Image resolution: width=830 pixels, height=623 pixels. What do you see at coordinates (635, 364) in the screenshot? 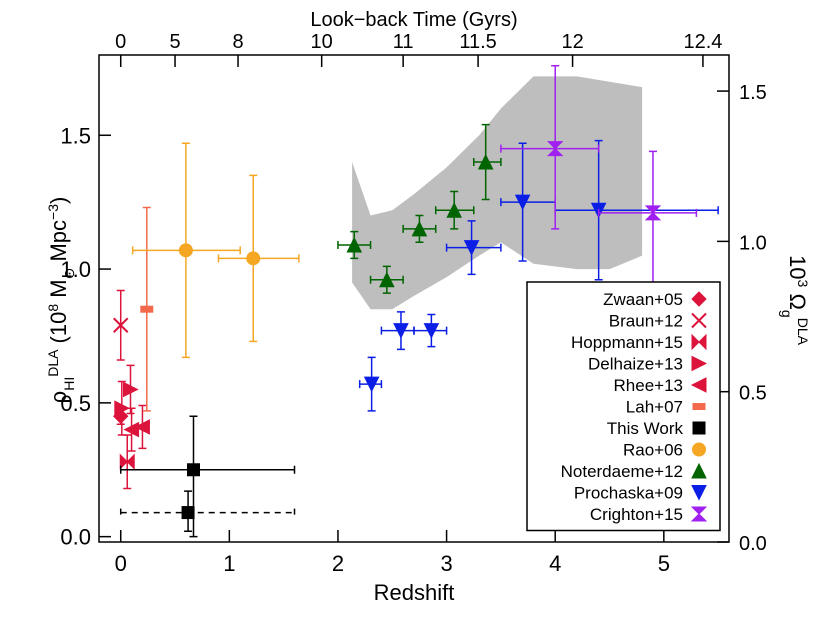
I see `legend-label: Delhaize+13` at bounding box center [635, 364].